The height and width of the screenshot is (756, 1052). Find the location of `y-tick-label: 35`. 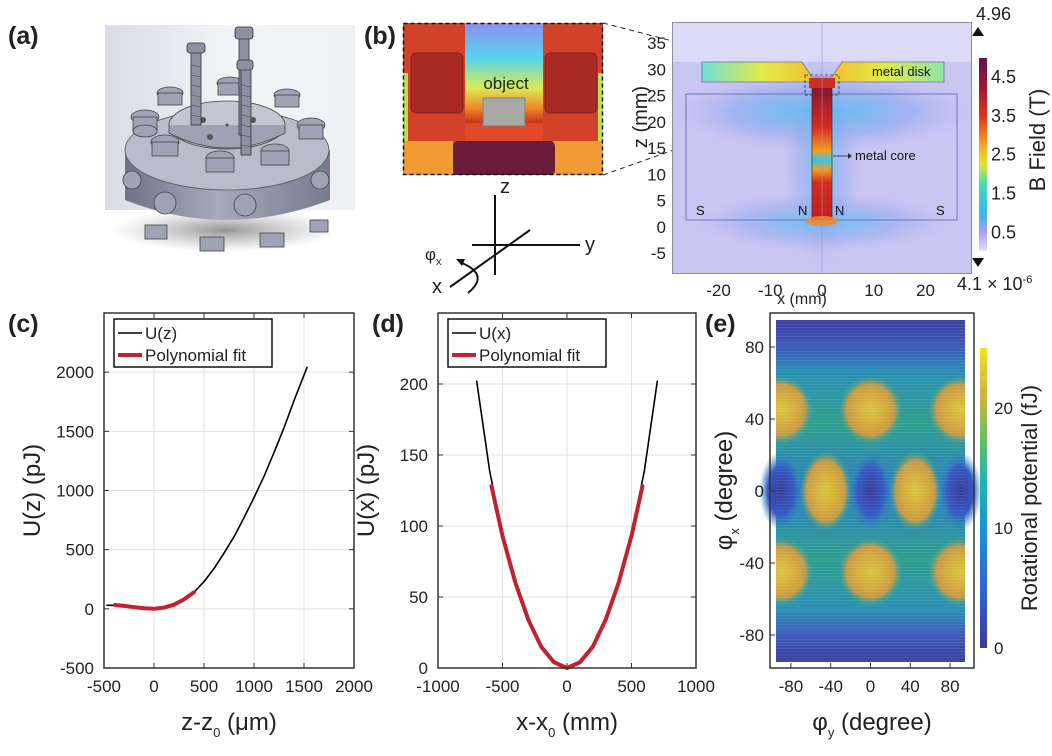

y-tick-label: 35 is located at coordinates (656, 43).